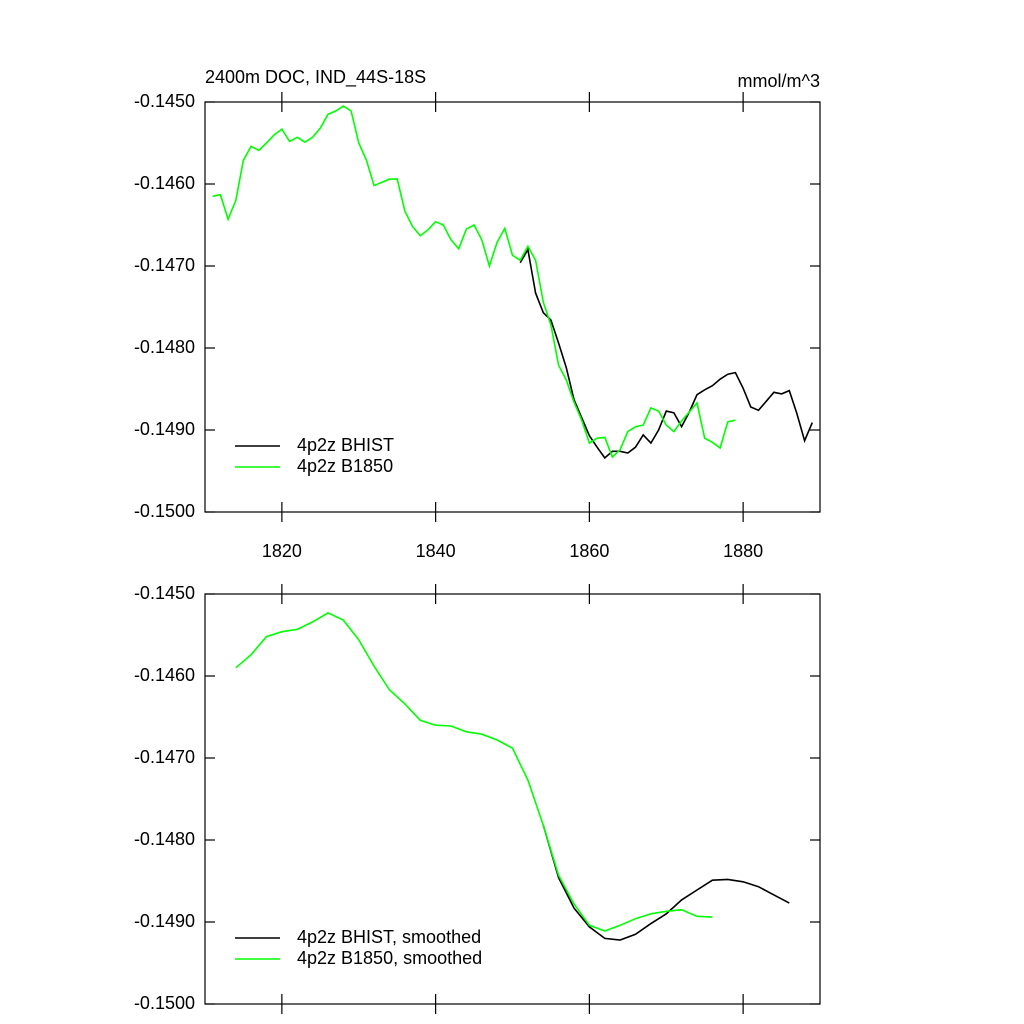 The height and width of the screenshot is (1024, 1024). Describe the element at coordinates (743, 551) in the screenshot. I see `x-tick-label: 1880` at that location.